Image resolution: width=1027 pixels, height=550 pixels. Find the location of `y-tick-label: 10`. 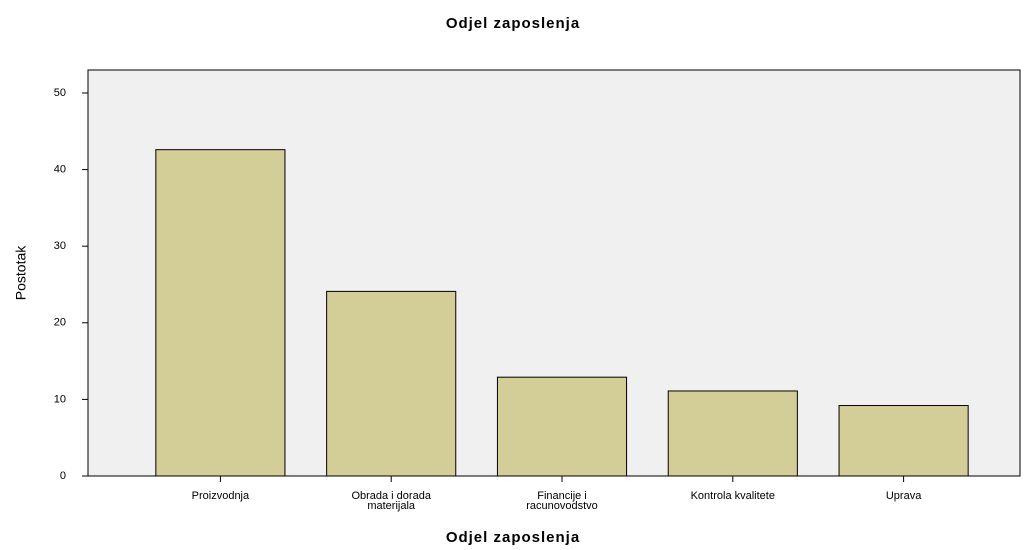

y-tick-label: 10 is located at coordinates (60, 399).